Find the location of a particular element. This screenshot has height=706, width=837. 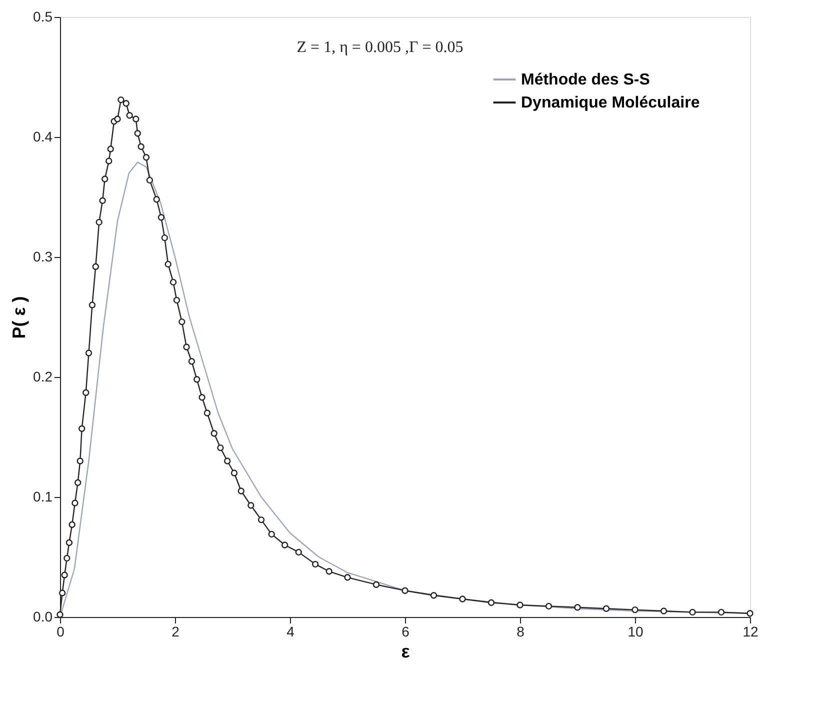

x-tick-label: 6 is located at coordinates (406, 632).